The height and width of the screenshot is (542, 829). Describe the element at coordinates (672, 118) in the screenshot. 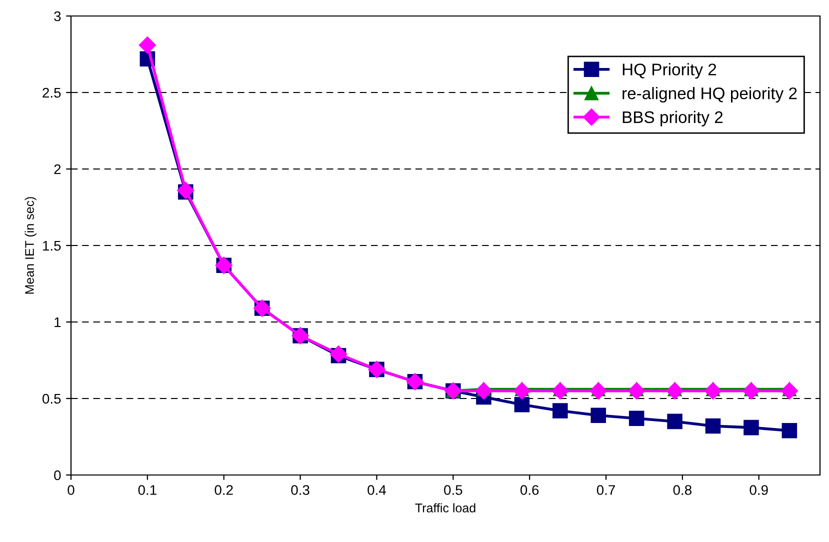

I see `legend-label: BBS priority 2` at that location.